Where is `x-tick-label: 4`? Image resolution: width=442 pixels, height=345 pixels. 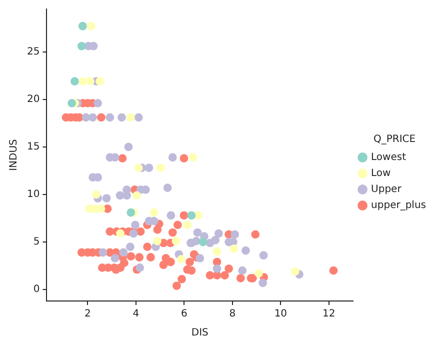
x-tick-label: 4 is located at coordinates (136, 314).